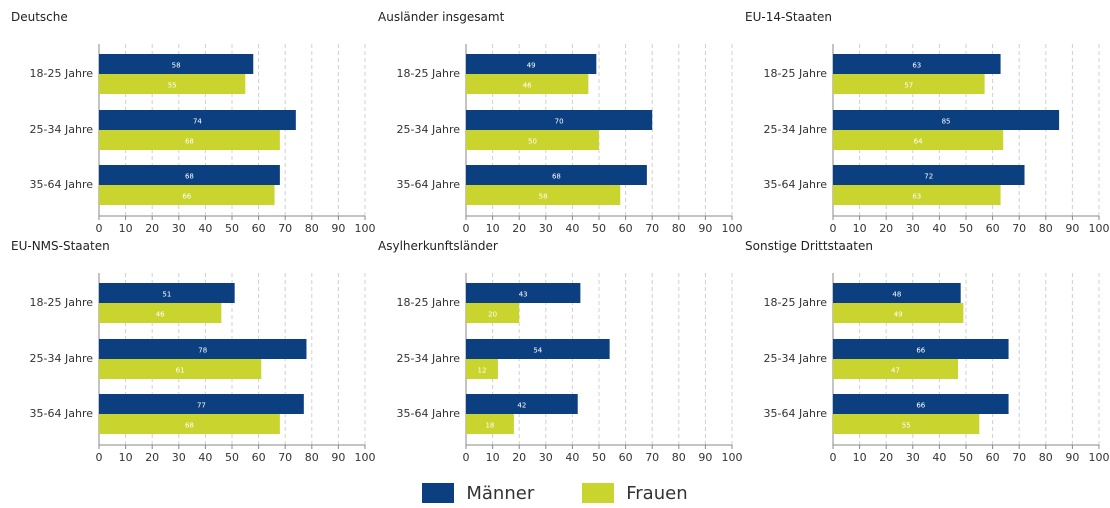  I want to click on data-label: 48, so click(896, 295).